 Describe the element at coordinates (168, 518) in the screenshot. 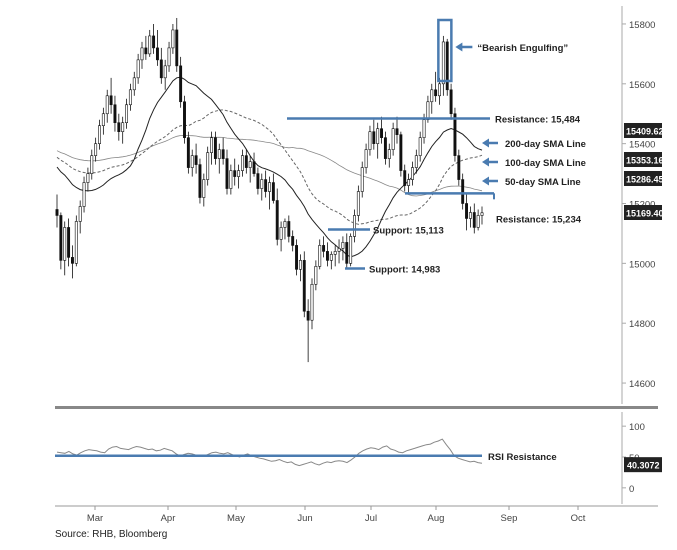

I see `month-tick-label: Apr` at that location.